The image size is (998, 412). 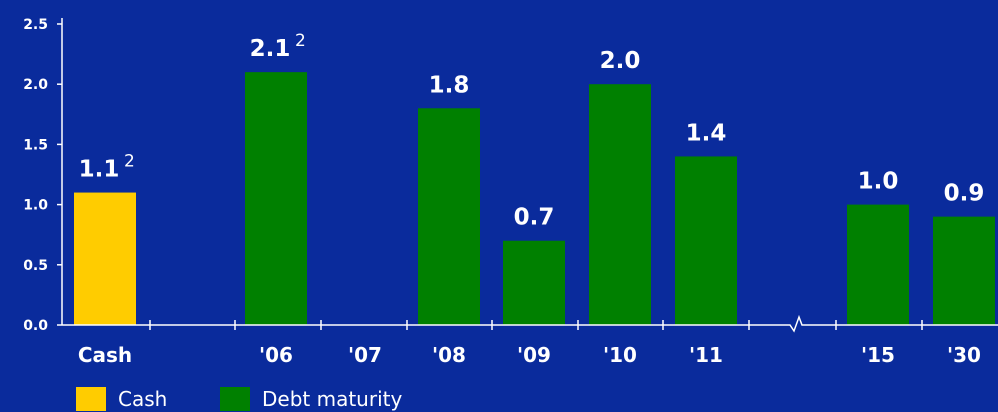 I want to click on x-tick-label: '10, so click(x=620, y=355).